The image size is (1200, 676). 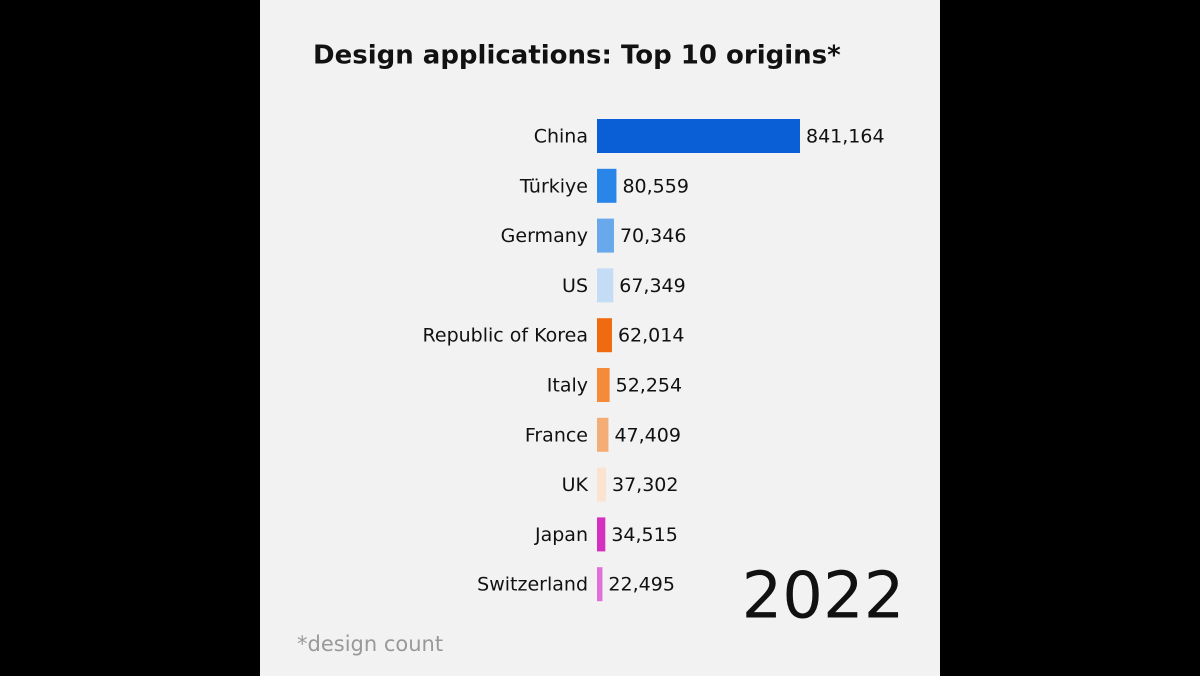 I want to click on chart-title: Design applications: Top 10 origins*, so click(x=577, y=56).